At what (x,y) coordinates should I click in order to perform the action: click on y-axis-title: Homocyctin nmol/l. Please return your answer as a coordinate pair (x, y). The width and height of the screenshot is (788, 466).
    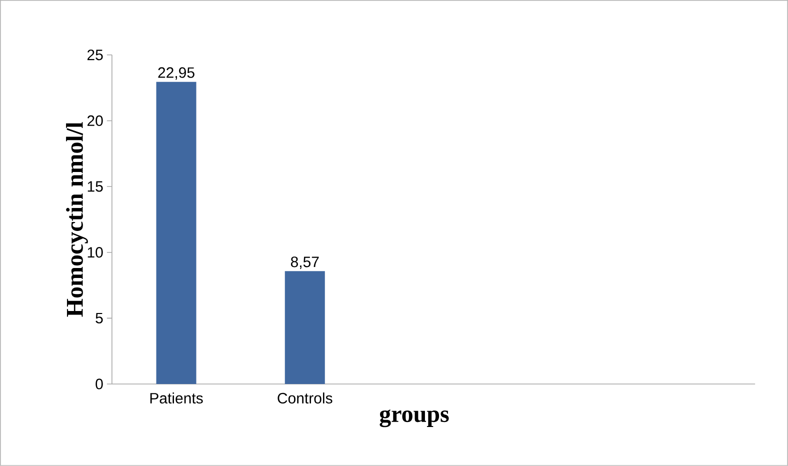
    Looking at the image, I should click on (77, 219).